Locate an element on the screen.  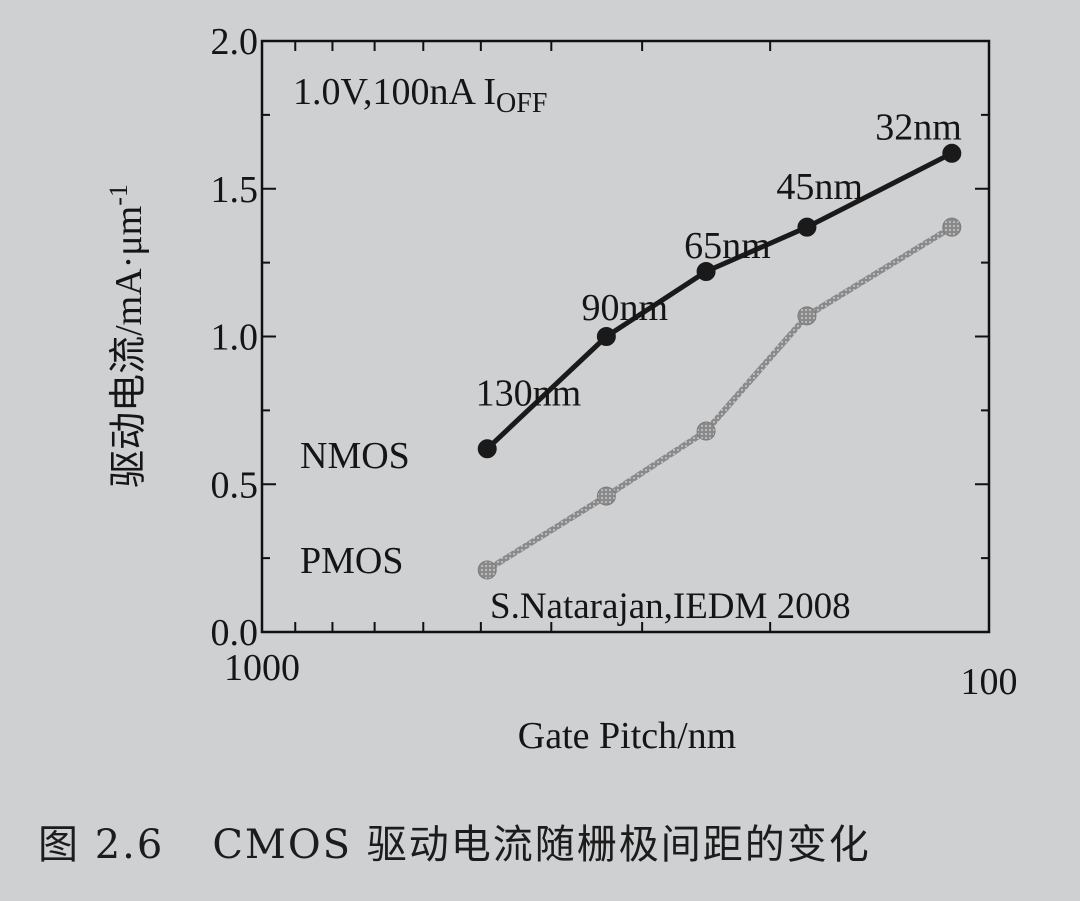
y-tick-labels: 0.0 0.5 1.0 1.5 2.0 is located at coordinates (235, 337).